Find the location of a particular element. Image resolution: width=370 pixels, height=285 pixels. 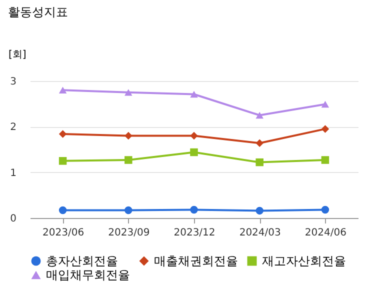

chart-title: 활동성지표 is located at coordinates (38, 12).